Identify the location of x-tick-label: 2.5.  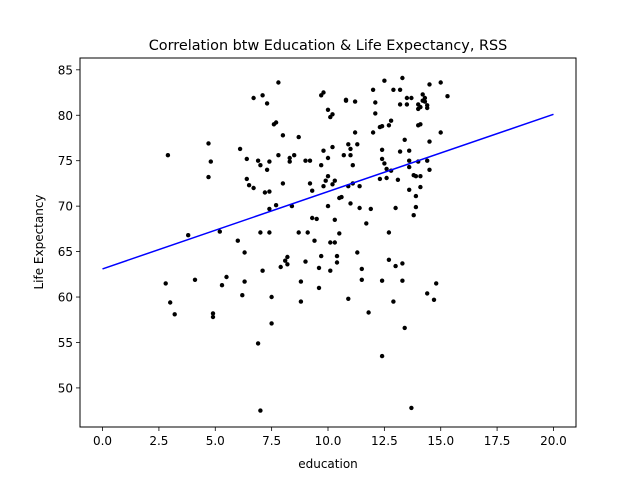
(158, 441).